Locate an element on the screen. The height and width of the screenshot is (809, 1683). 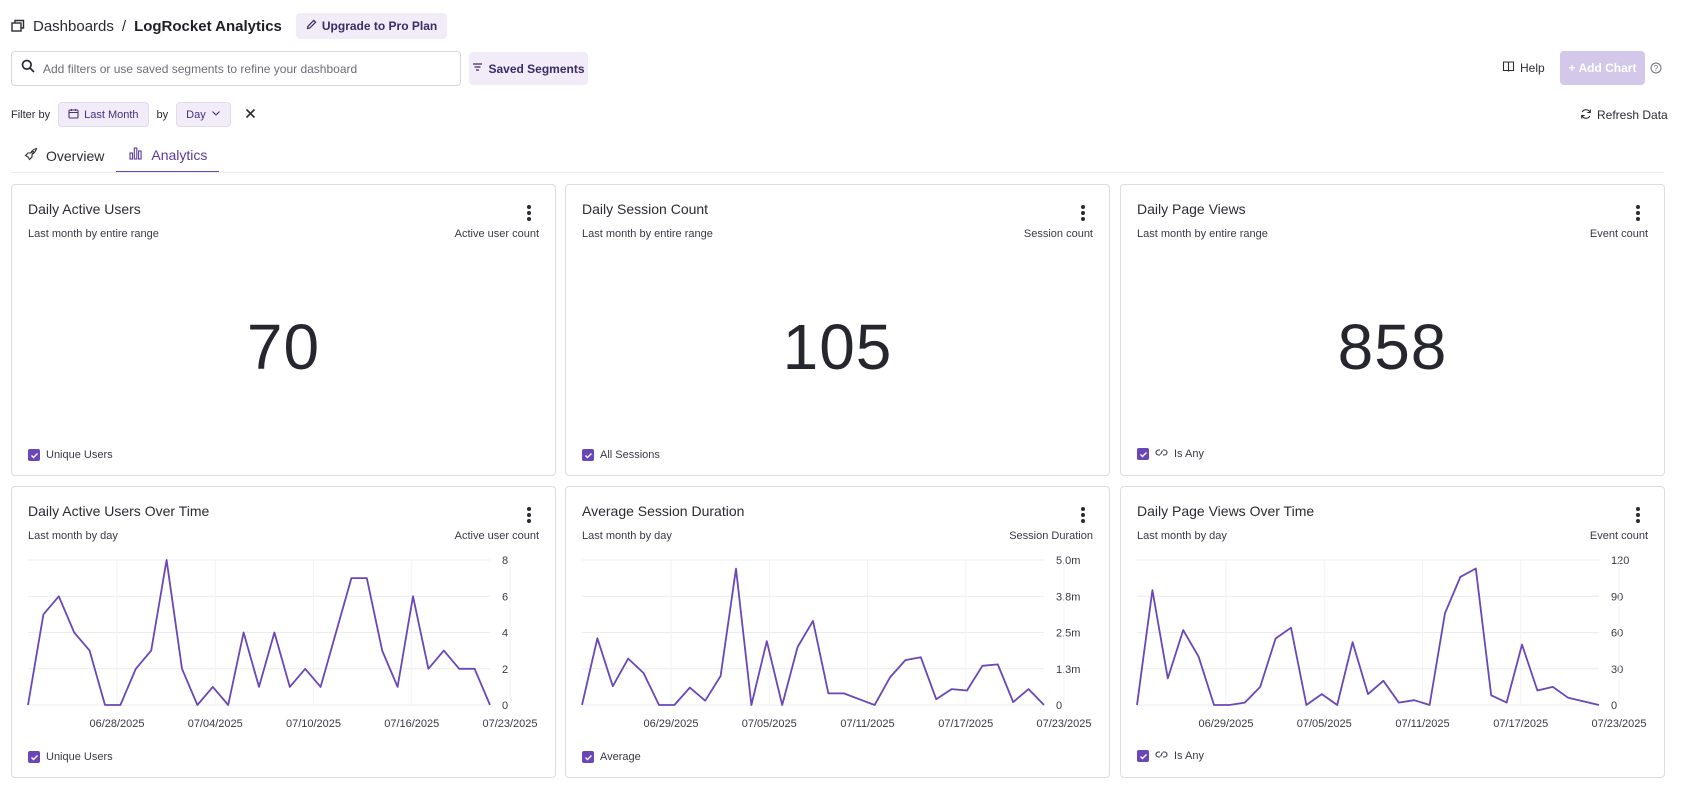
card-metric-label: Session count is located at coordinates (1058, 234).